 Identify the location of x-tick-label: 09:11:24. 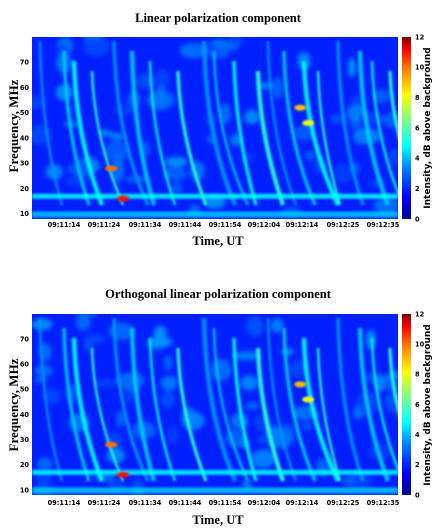
(104, 225).